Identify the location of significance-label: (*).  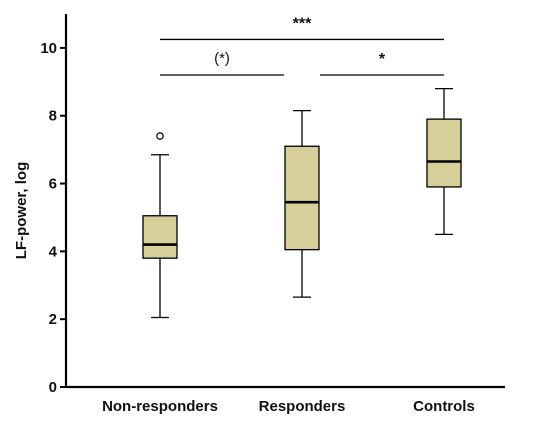
(222, 58).